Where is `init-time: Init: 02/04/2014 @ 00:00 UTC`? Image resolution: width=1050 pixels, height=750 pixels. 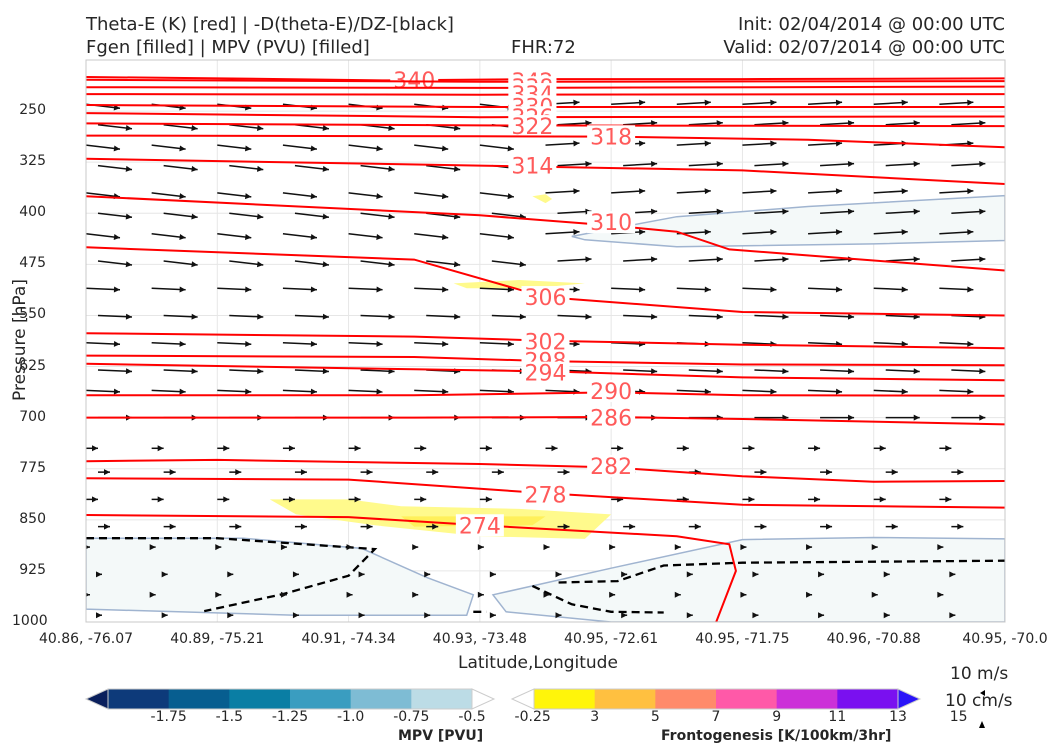 init-time: Init: 02/04/2014 @ 00:00 UTC is located at coordinates (871, 24).